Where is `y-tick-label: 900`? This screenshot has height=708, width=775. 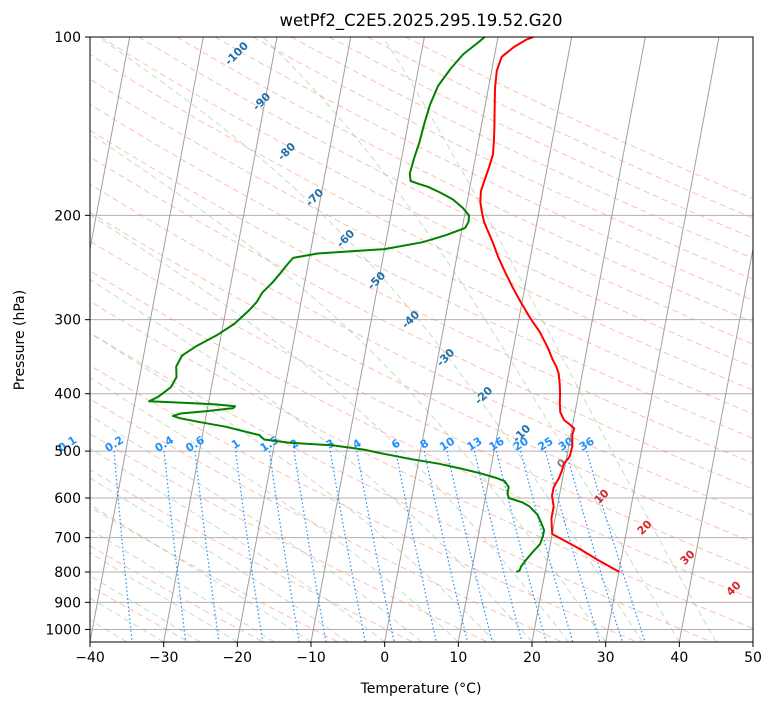 y-tick-label: 900 is located at coordinates (67, 603).